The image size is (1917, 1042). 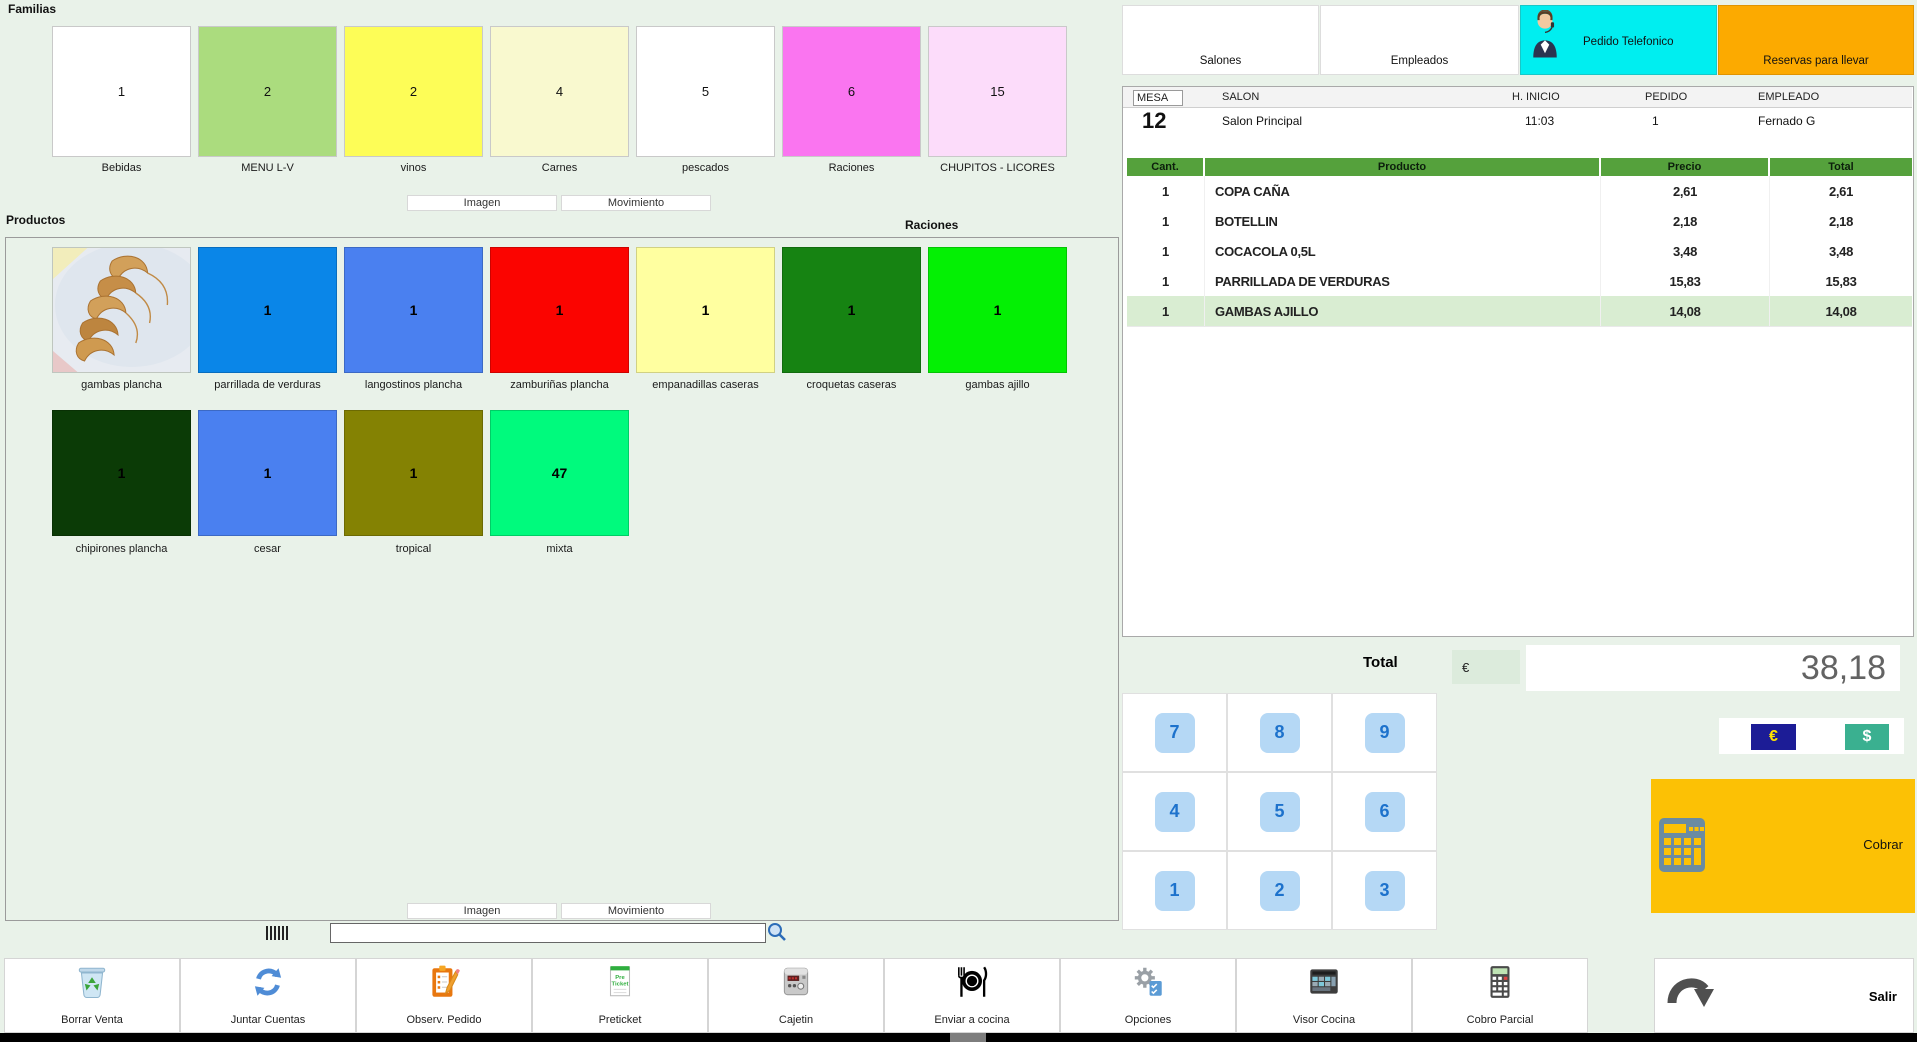 I want to click on numpad-key-8: 8, so click(x=1279, y=732).